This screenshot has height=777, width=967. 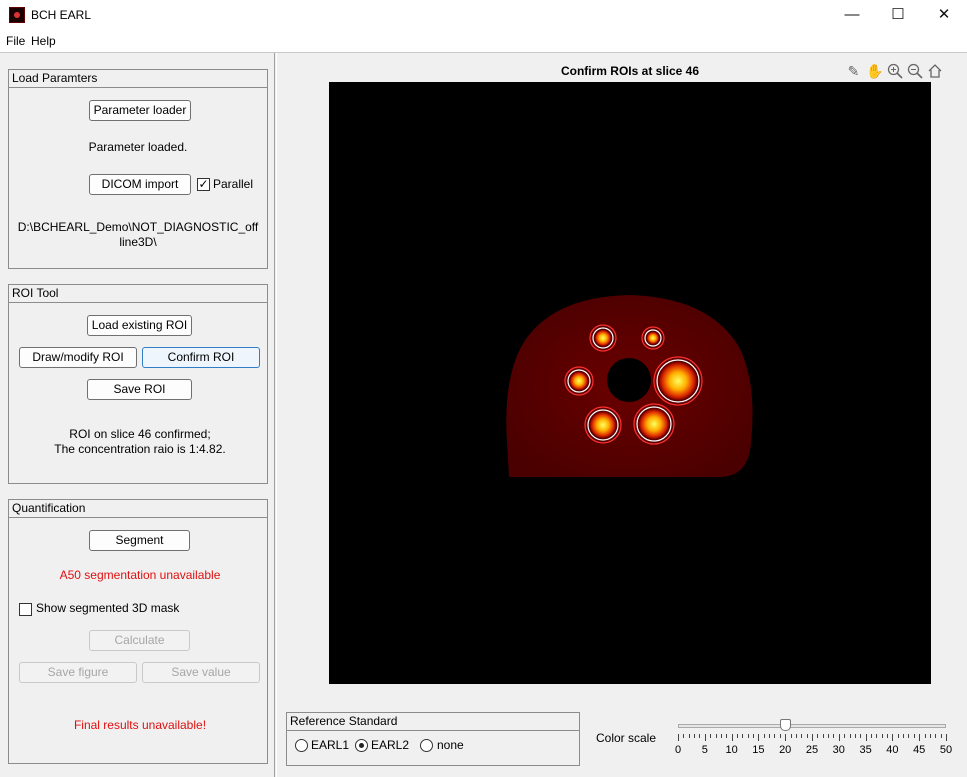 What do you see at coordinates (934, 71) in the screenshot?
I see `home-icon` at bounding box center [934, 71].